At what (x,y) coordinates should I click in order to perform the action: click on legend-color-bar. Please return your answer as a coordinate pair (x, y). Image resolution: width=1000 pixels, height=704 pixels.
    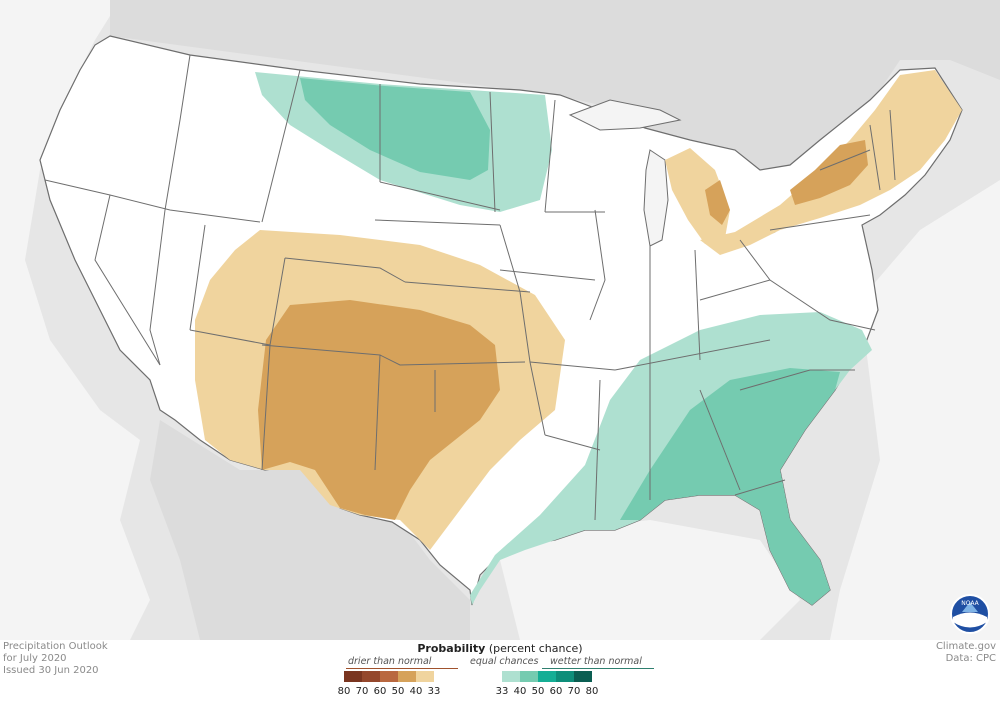
    Looking at the image, I should click on (468, 676).